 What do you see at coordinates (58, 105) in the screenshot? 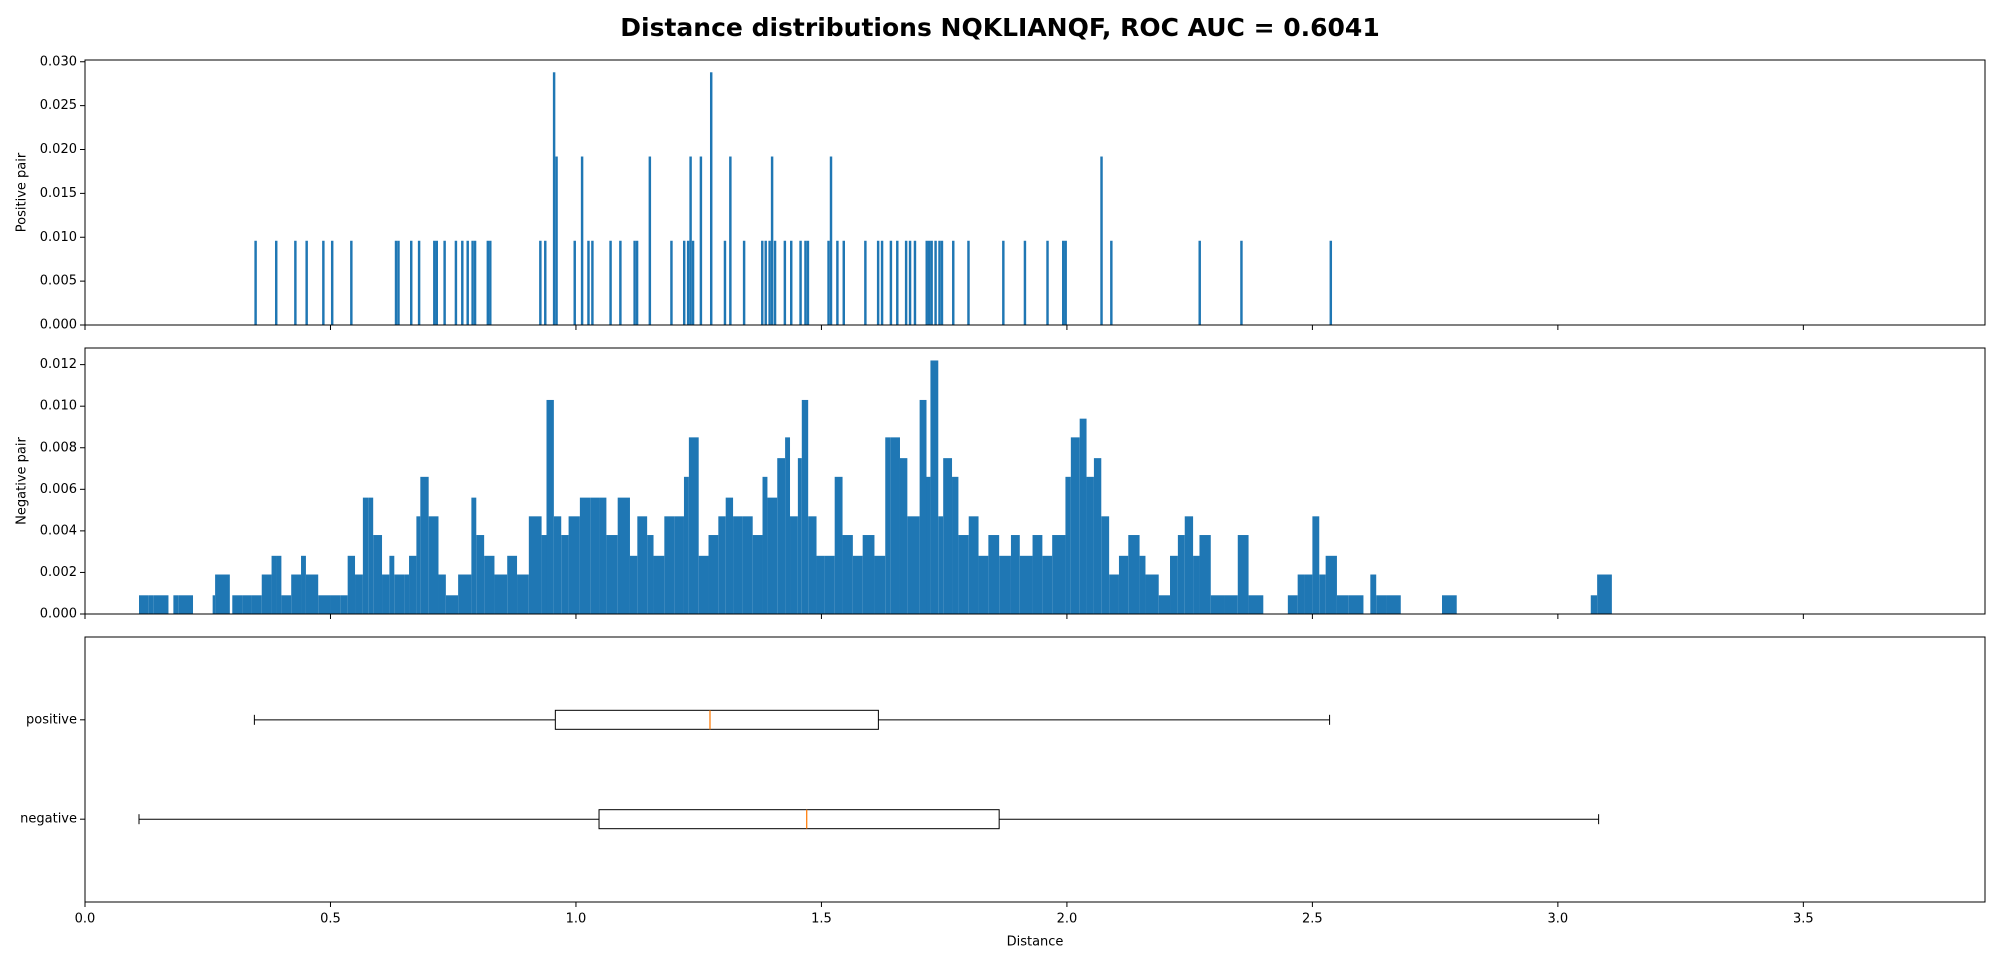
I see `y-tick-label: 0.025` at bounding box center [58, 105].